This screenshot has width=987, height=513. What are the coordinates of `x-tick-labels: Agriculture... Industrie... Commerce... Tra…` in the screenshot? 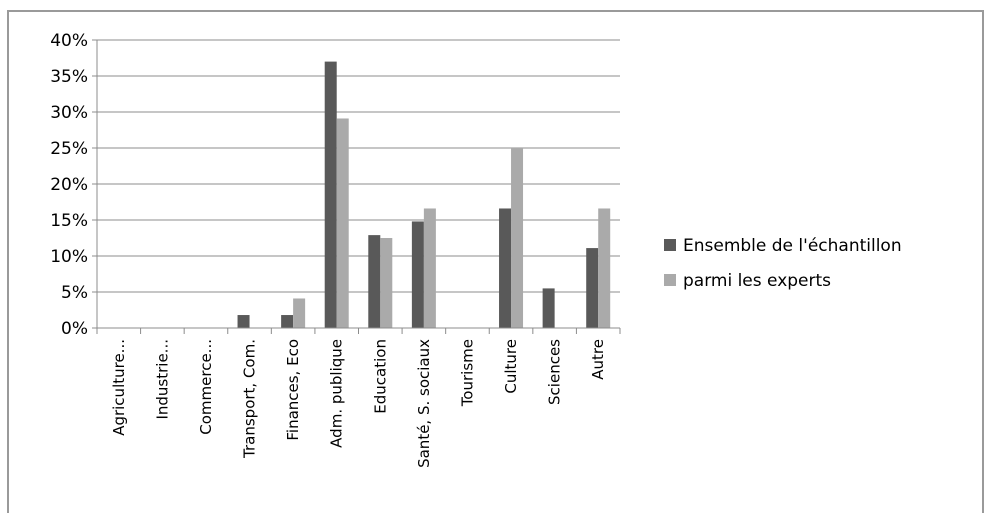 It's located at (358, 403).